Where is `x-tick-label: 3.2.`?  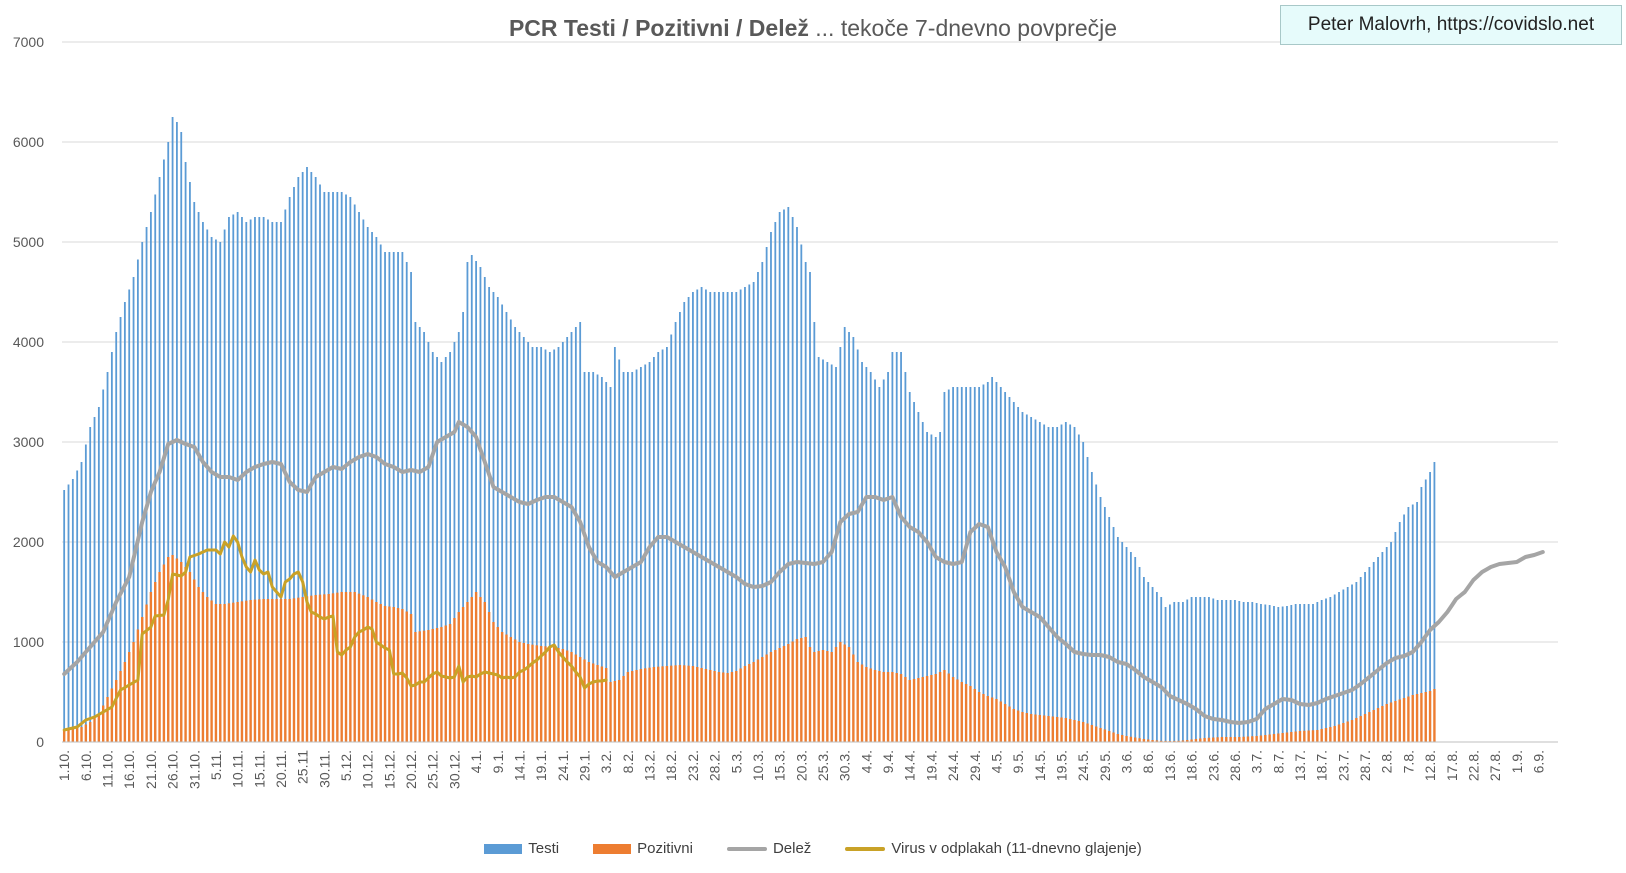
x-tick-label: 3.2. is located at coordinates (606, 761).